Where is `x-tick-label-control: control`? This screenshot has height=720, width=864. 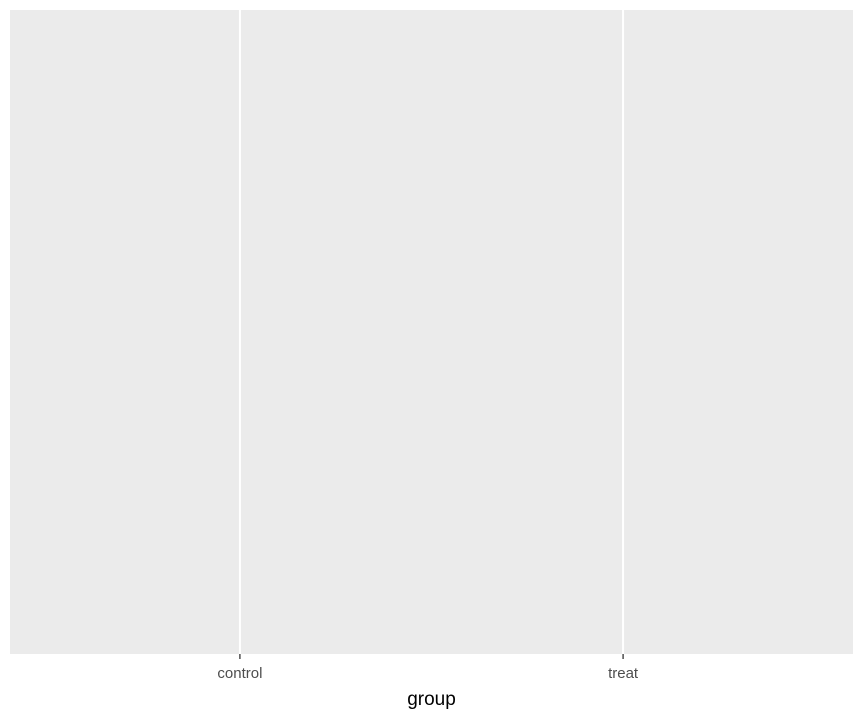
x-tick-label-control: control is located at coordinates (239, 673).